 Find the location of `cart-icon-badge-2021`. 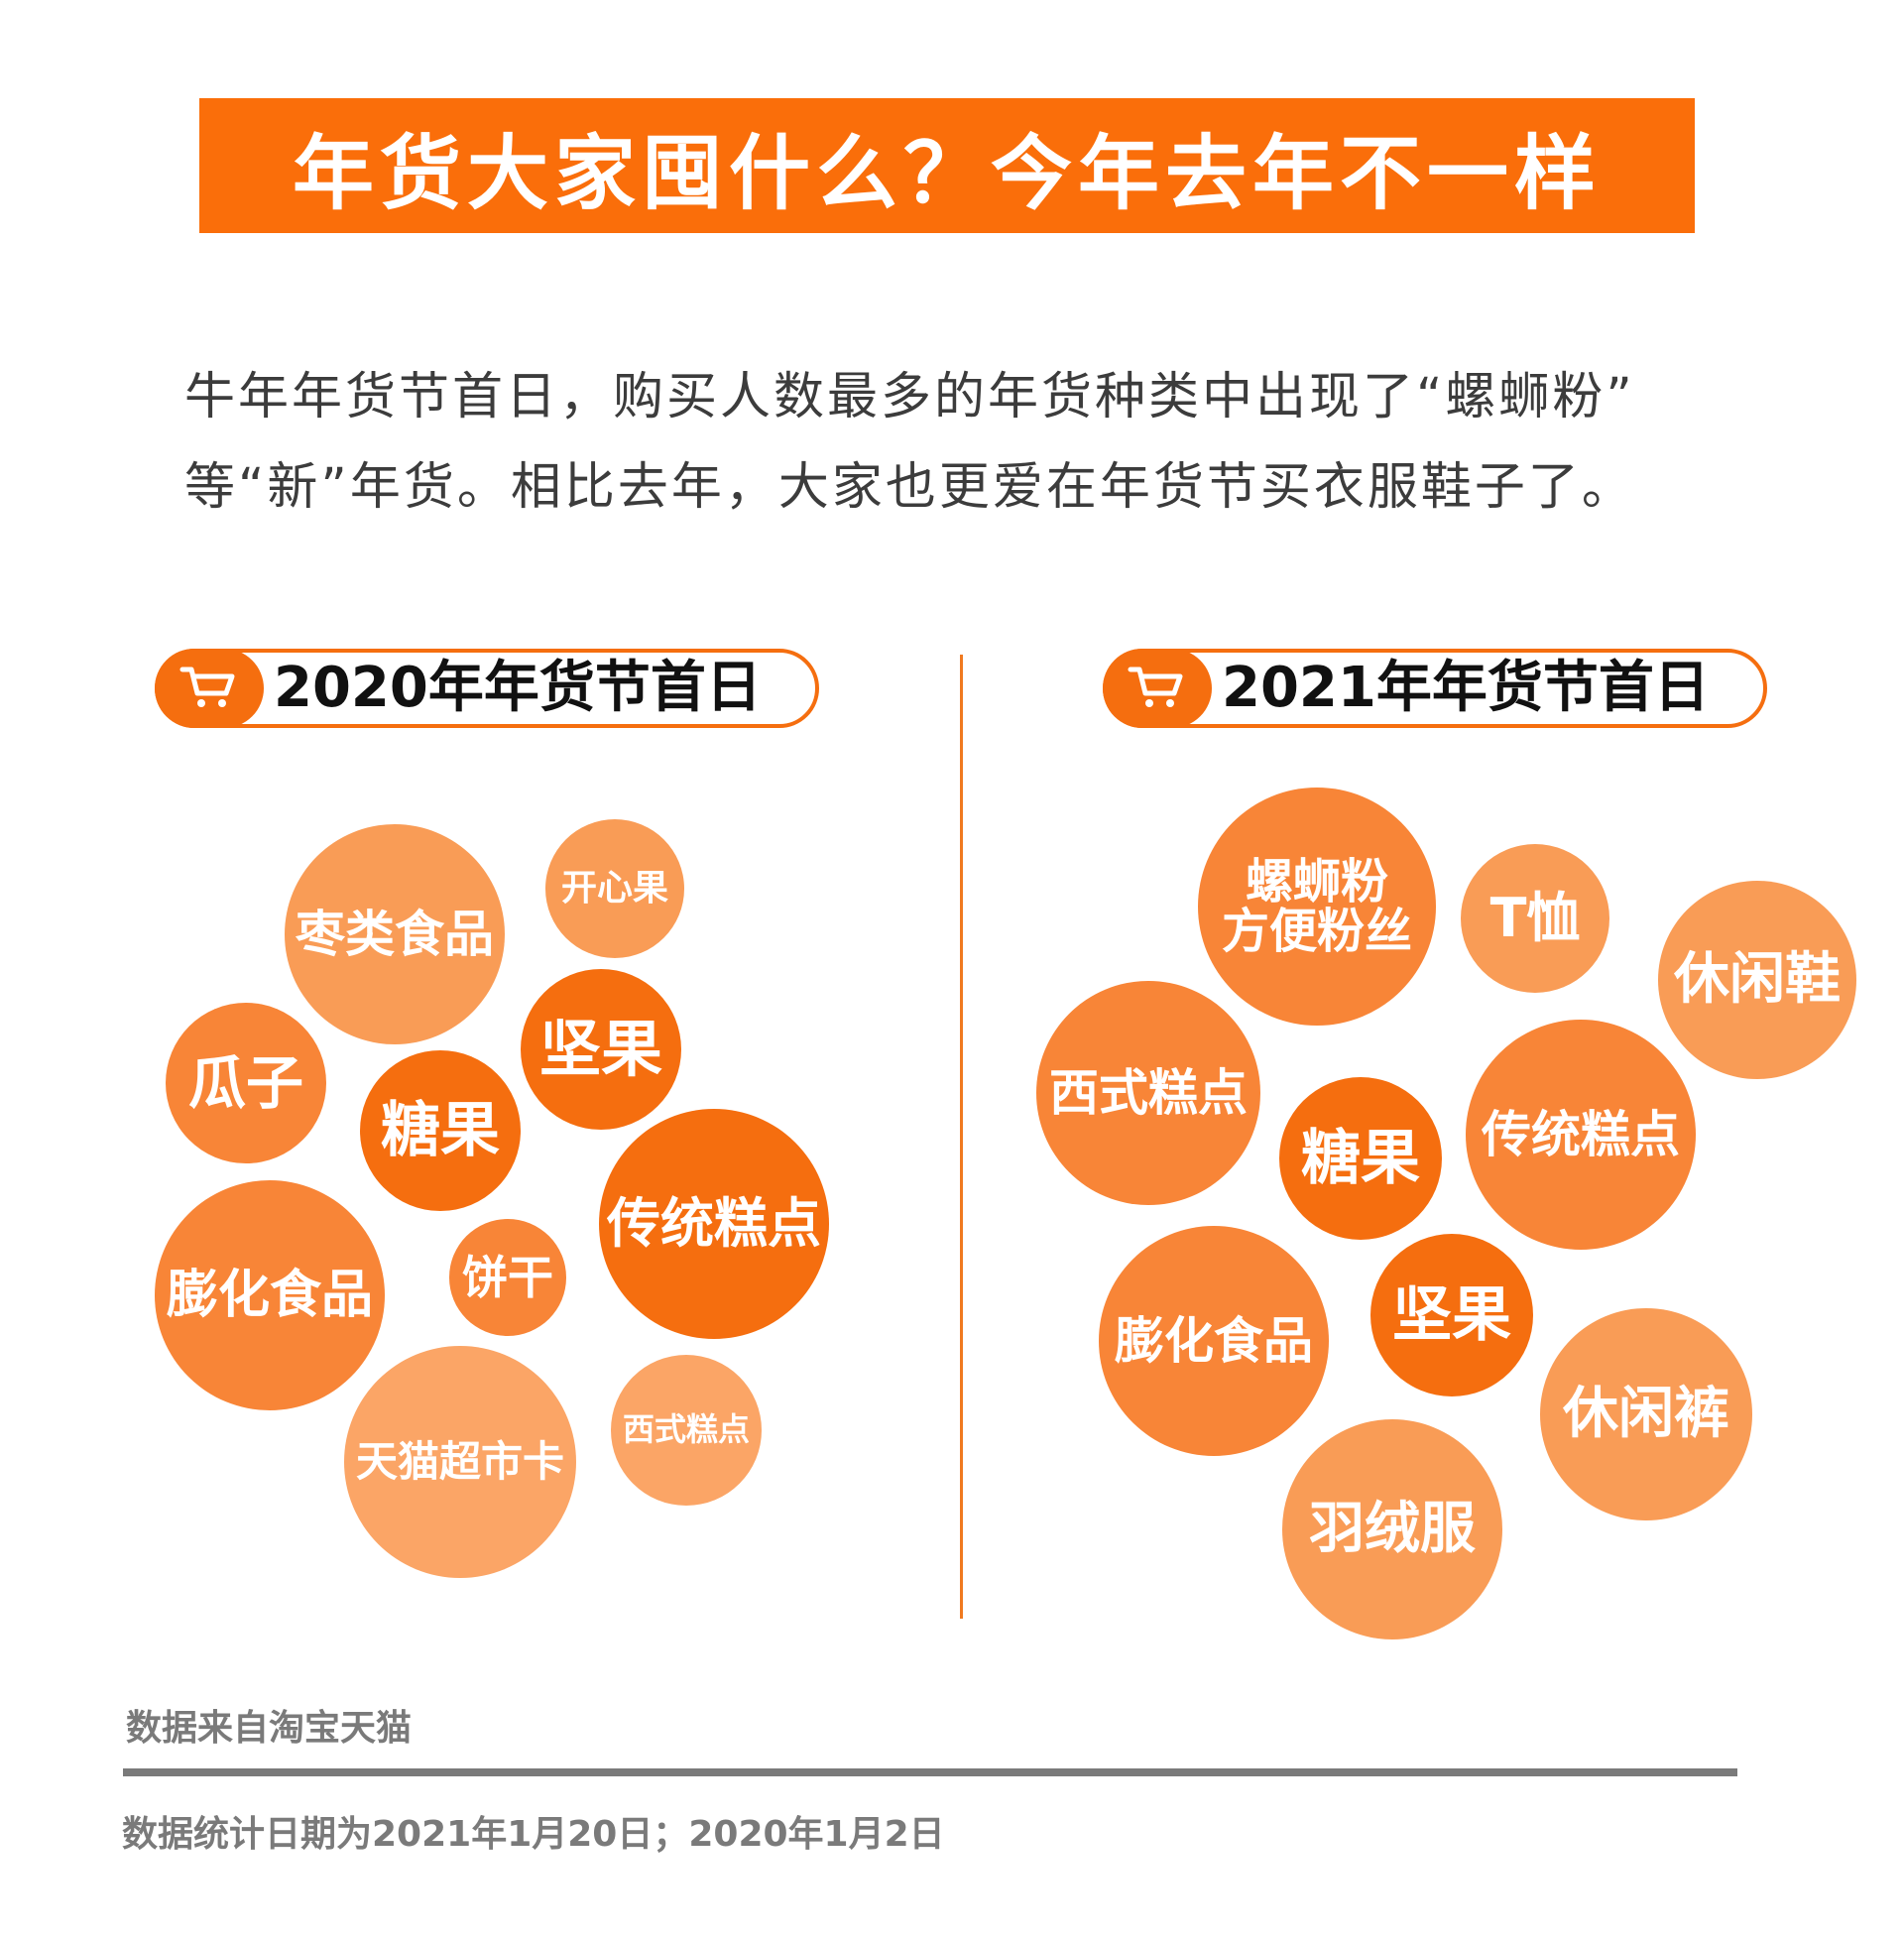

cart-icon-badge-2021 is located at coordinates (1157, 688).